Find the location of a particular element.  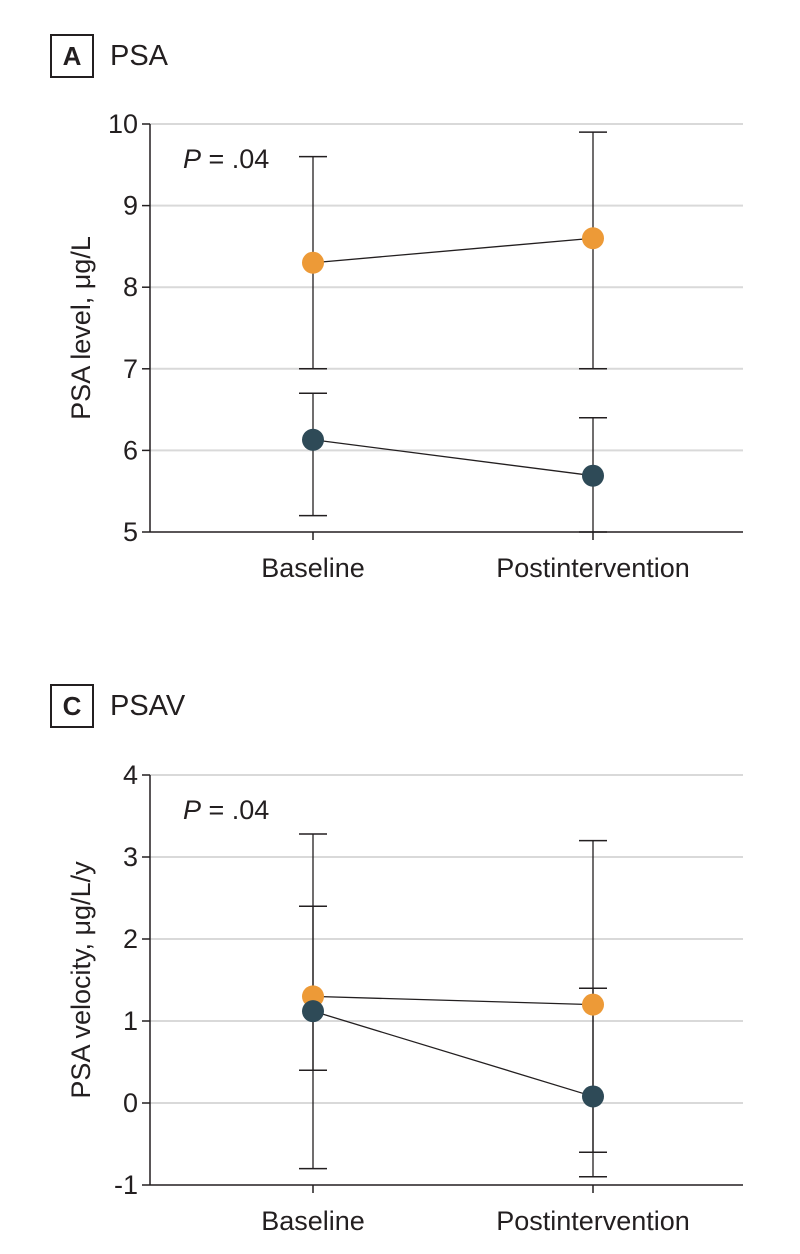

y-tick-label: -1 is located at coordinates (126, 1185).